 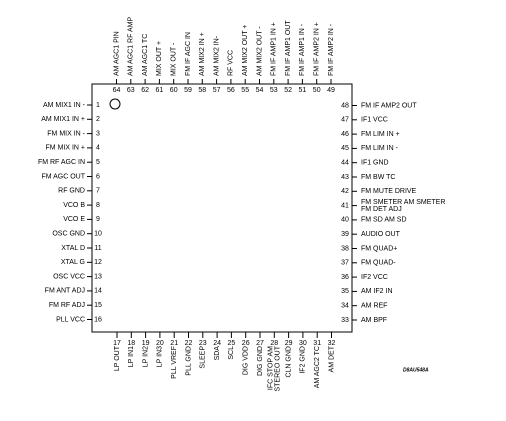 What do you see at coordinates (117, 90) in the screenshot?
I see `pin-number: 64` at bounding box center [117, 90].